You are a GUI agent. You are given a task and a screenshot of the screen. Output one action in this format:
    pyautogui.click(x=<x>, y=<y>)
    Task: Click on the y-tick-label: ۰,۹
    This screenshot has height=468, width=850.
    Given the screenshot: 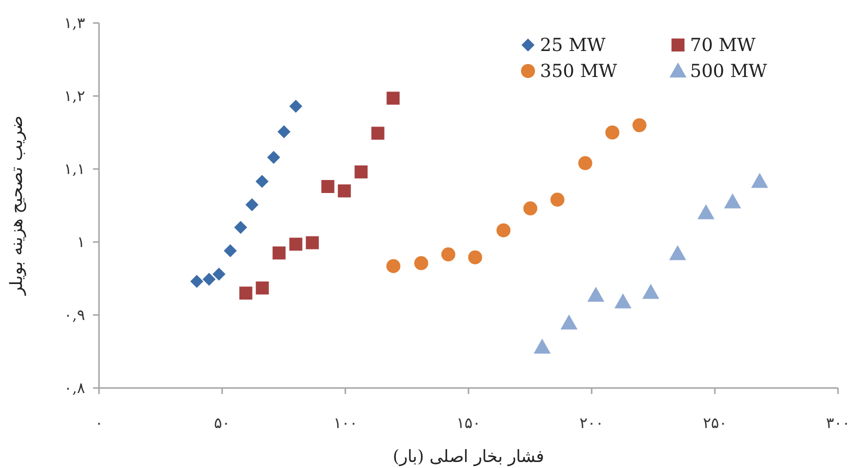 What is the action you would take?
    pyautogui.click(x=74, y=315)
    